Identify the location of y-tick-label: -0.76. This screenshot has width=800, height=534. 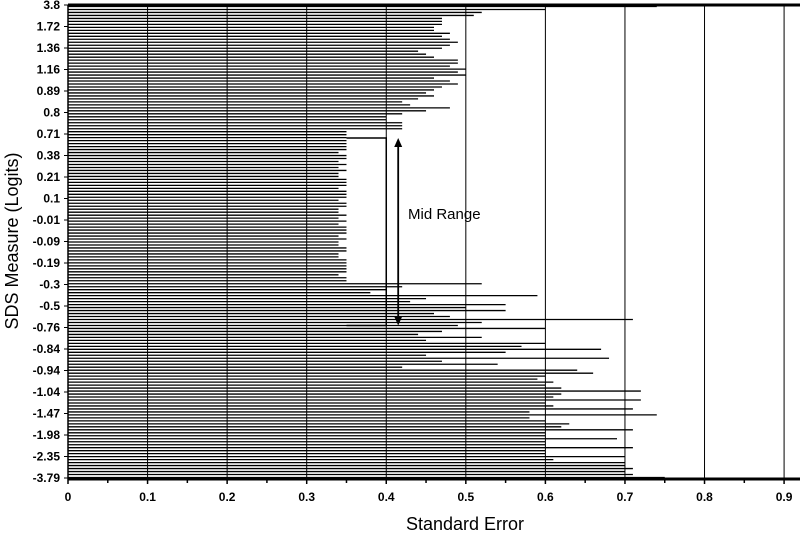
(47, 328).